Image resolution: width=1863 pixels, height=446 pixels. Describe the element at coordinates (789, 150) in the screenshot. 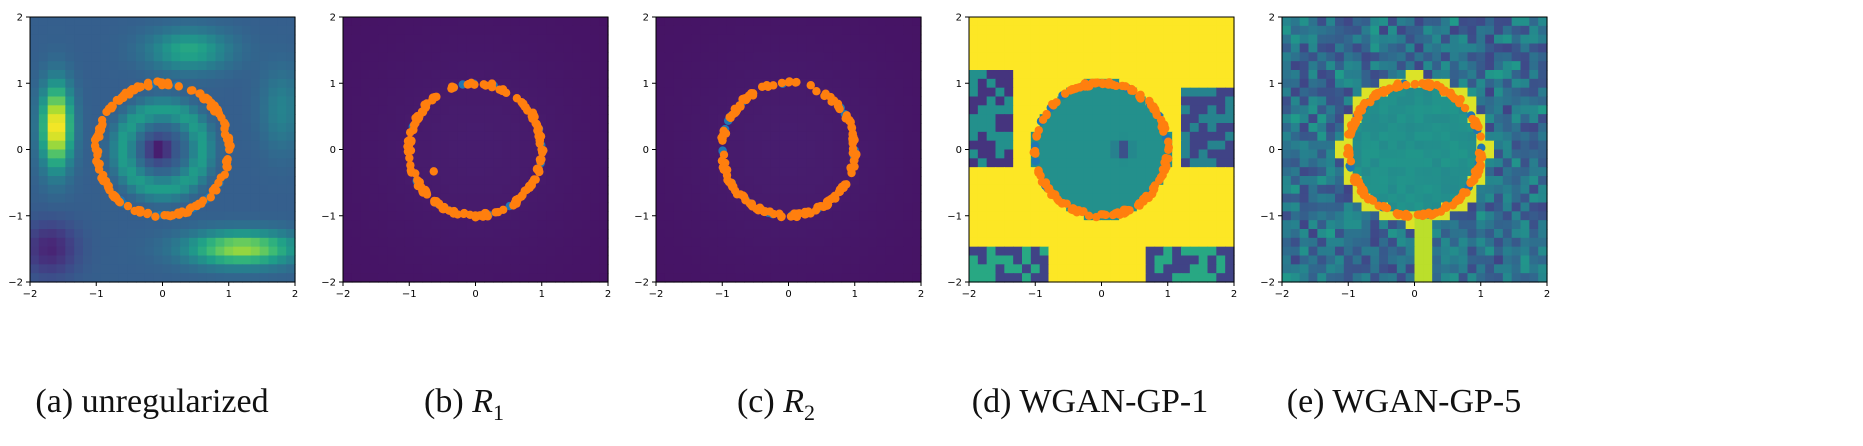

I see `heatmap-grid` at that location.